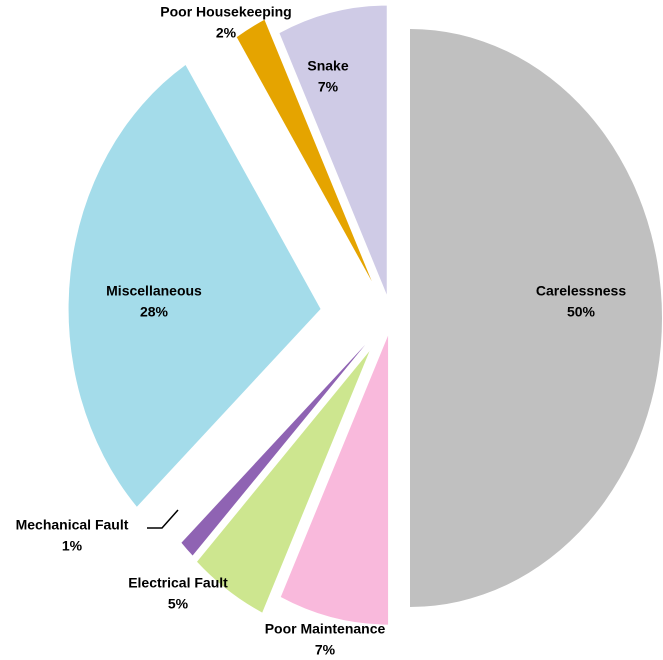 The width and height of the screenshot is (663, 660). What do you see at coordinates (163, 519) in the screenshot?
I see `leader-line` at bounding box center [163, 519].